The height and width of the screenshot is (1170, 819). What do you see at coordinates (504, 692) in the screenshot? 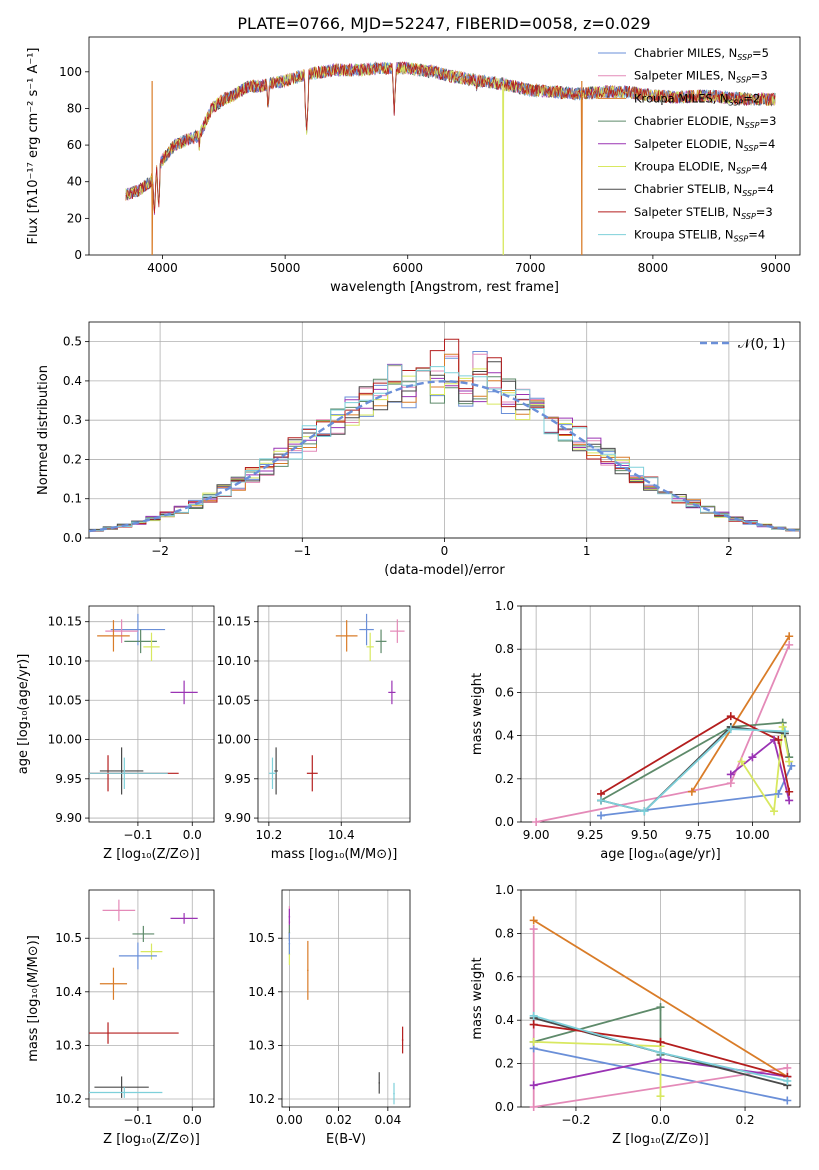
I see `y-tick-label: 0.6` at bounding box center [504, 692].